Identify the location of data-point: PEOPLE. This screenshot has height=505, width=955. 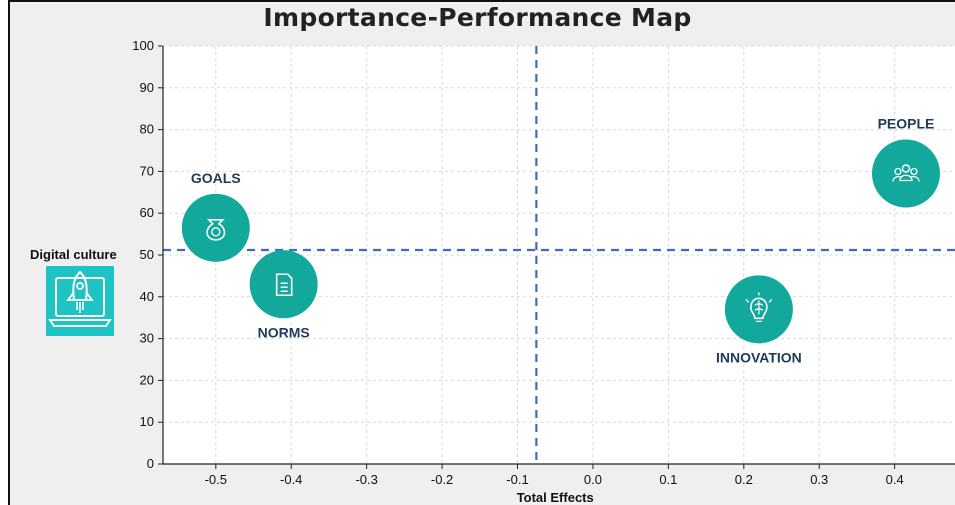
(905, 161).